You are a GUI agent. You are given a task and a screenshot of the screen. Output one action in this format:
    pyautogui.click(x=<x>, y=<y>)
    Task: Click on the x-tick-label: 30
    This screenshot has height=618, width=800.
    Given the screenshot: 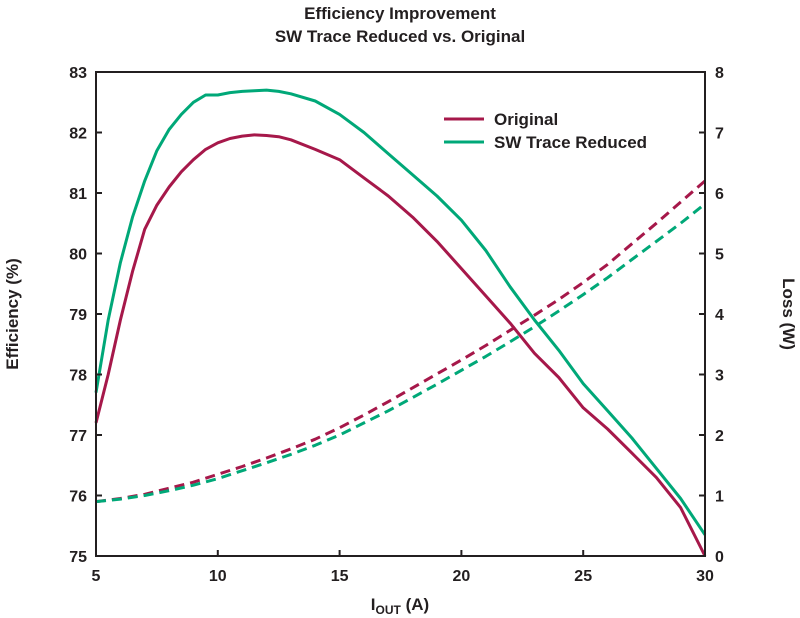 What is the action you would take?
    pyautogui.click(x=705, y=576)
    